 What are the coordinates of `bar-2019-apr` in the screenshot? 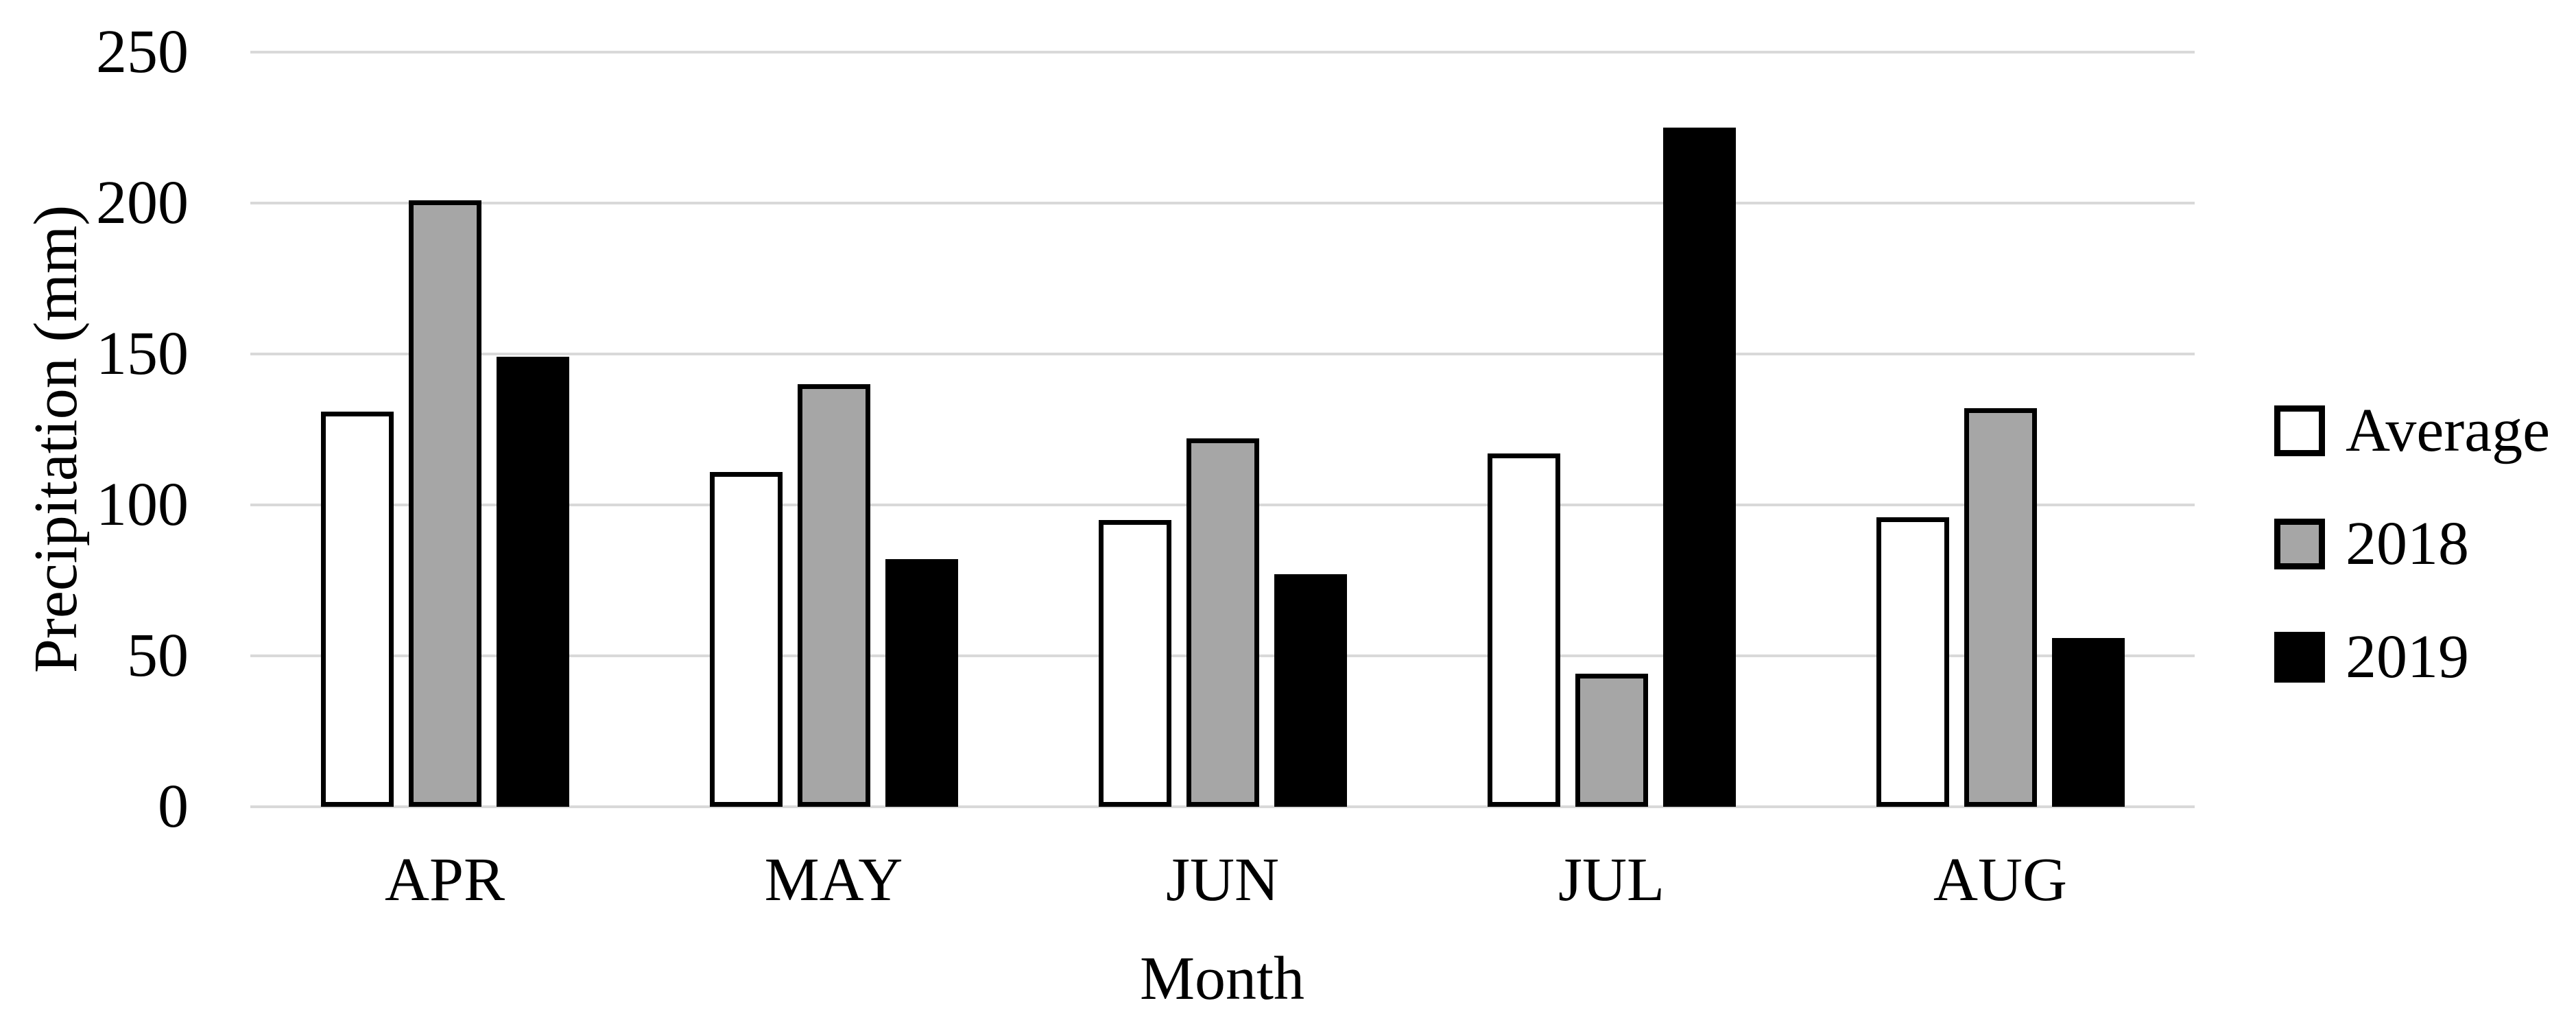 It's located at (532, 582).